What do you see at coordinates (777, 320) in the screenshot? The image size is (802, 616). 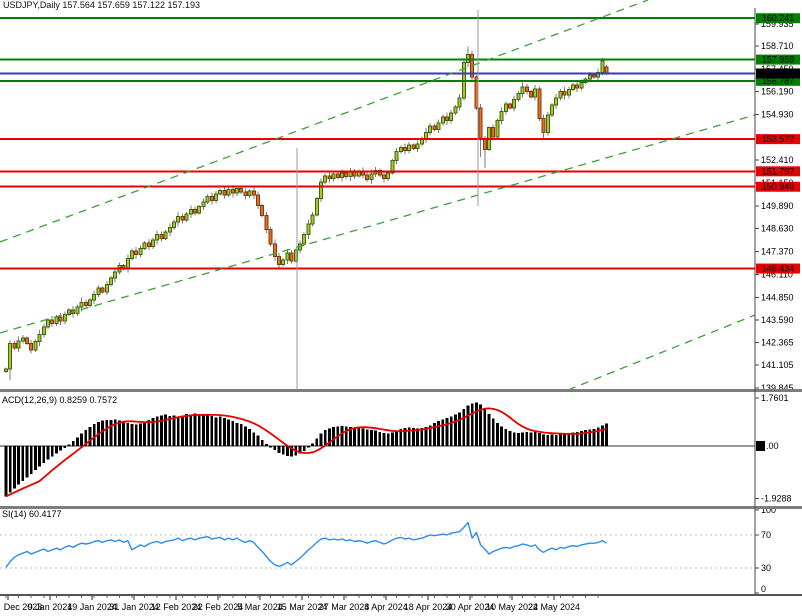 I see `price-tick-label: 143.590` at bounding box center [777, 320].